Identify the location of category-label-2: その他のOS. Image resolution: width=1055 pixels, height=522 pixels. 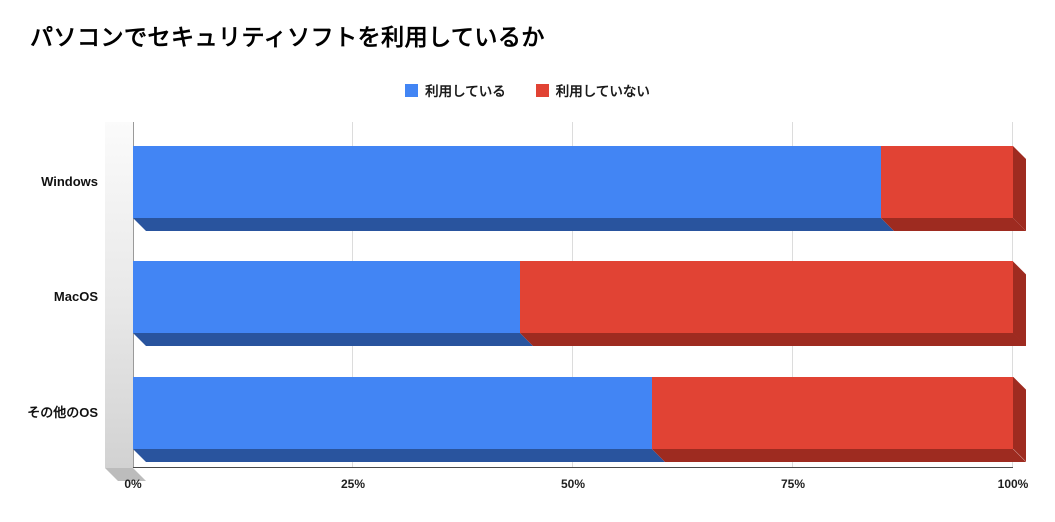
(62, 412).